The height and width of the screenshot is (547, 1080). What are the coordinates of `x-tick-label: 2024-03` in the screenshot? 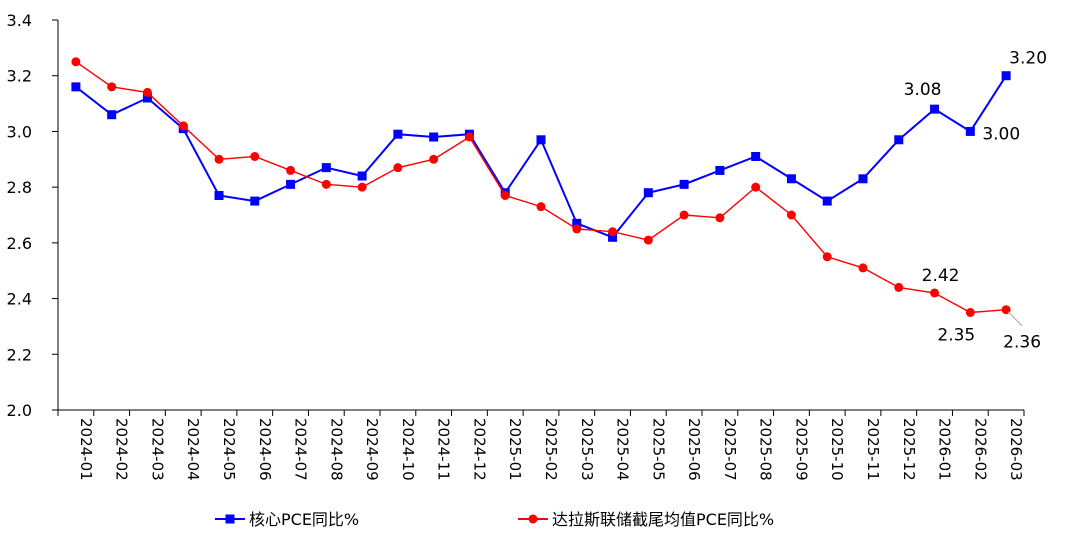 It's located at (157, 449).